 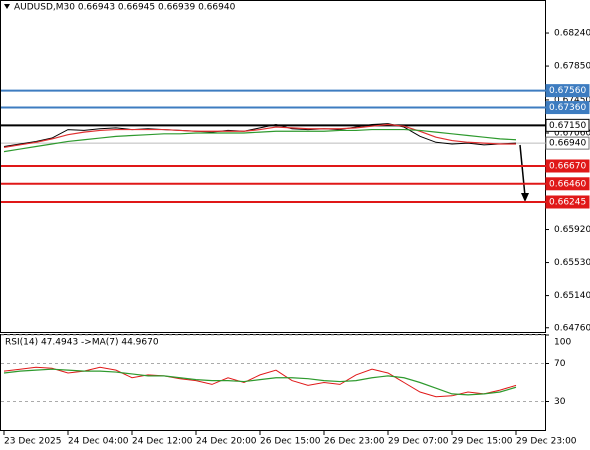 I want to click on current-price-box, so click(x=567, y=143).